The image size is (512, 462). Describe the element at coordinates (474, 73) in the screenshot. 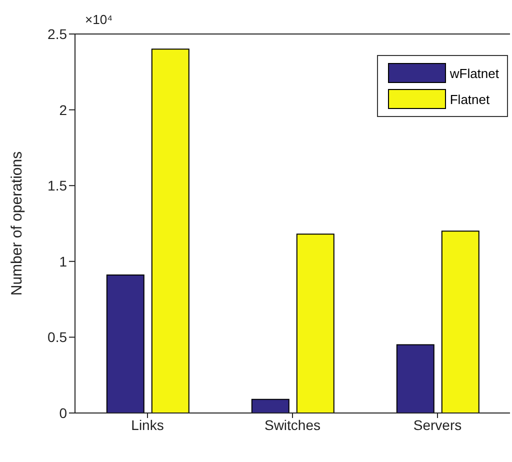

I see `legend-label: wFlatnet` at that location.